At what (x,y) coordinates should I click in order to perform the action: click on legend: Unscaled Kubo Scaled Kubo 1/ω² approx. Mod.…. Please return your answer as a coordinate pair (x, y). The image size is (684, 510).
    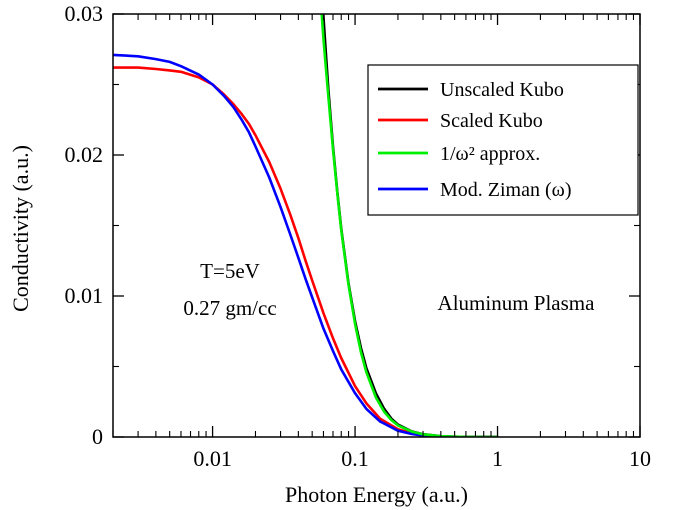
    Looking at the image, I should click on (503, 140).